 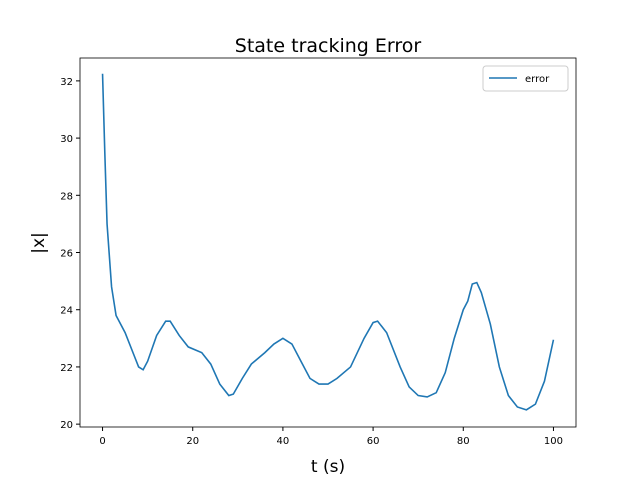 I want to click on y-tick-label: 24, so click(x=66, y=311).